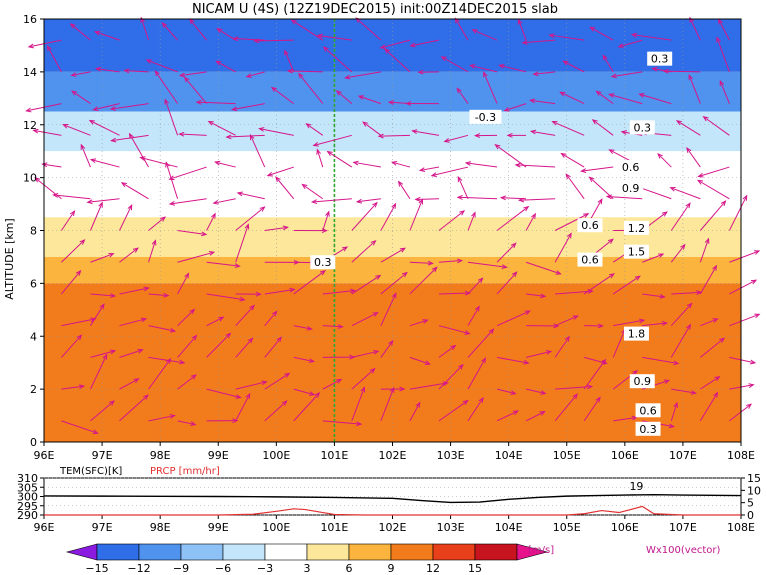  I want to click on temperature-tick-label: 310, so click(27, 478).